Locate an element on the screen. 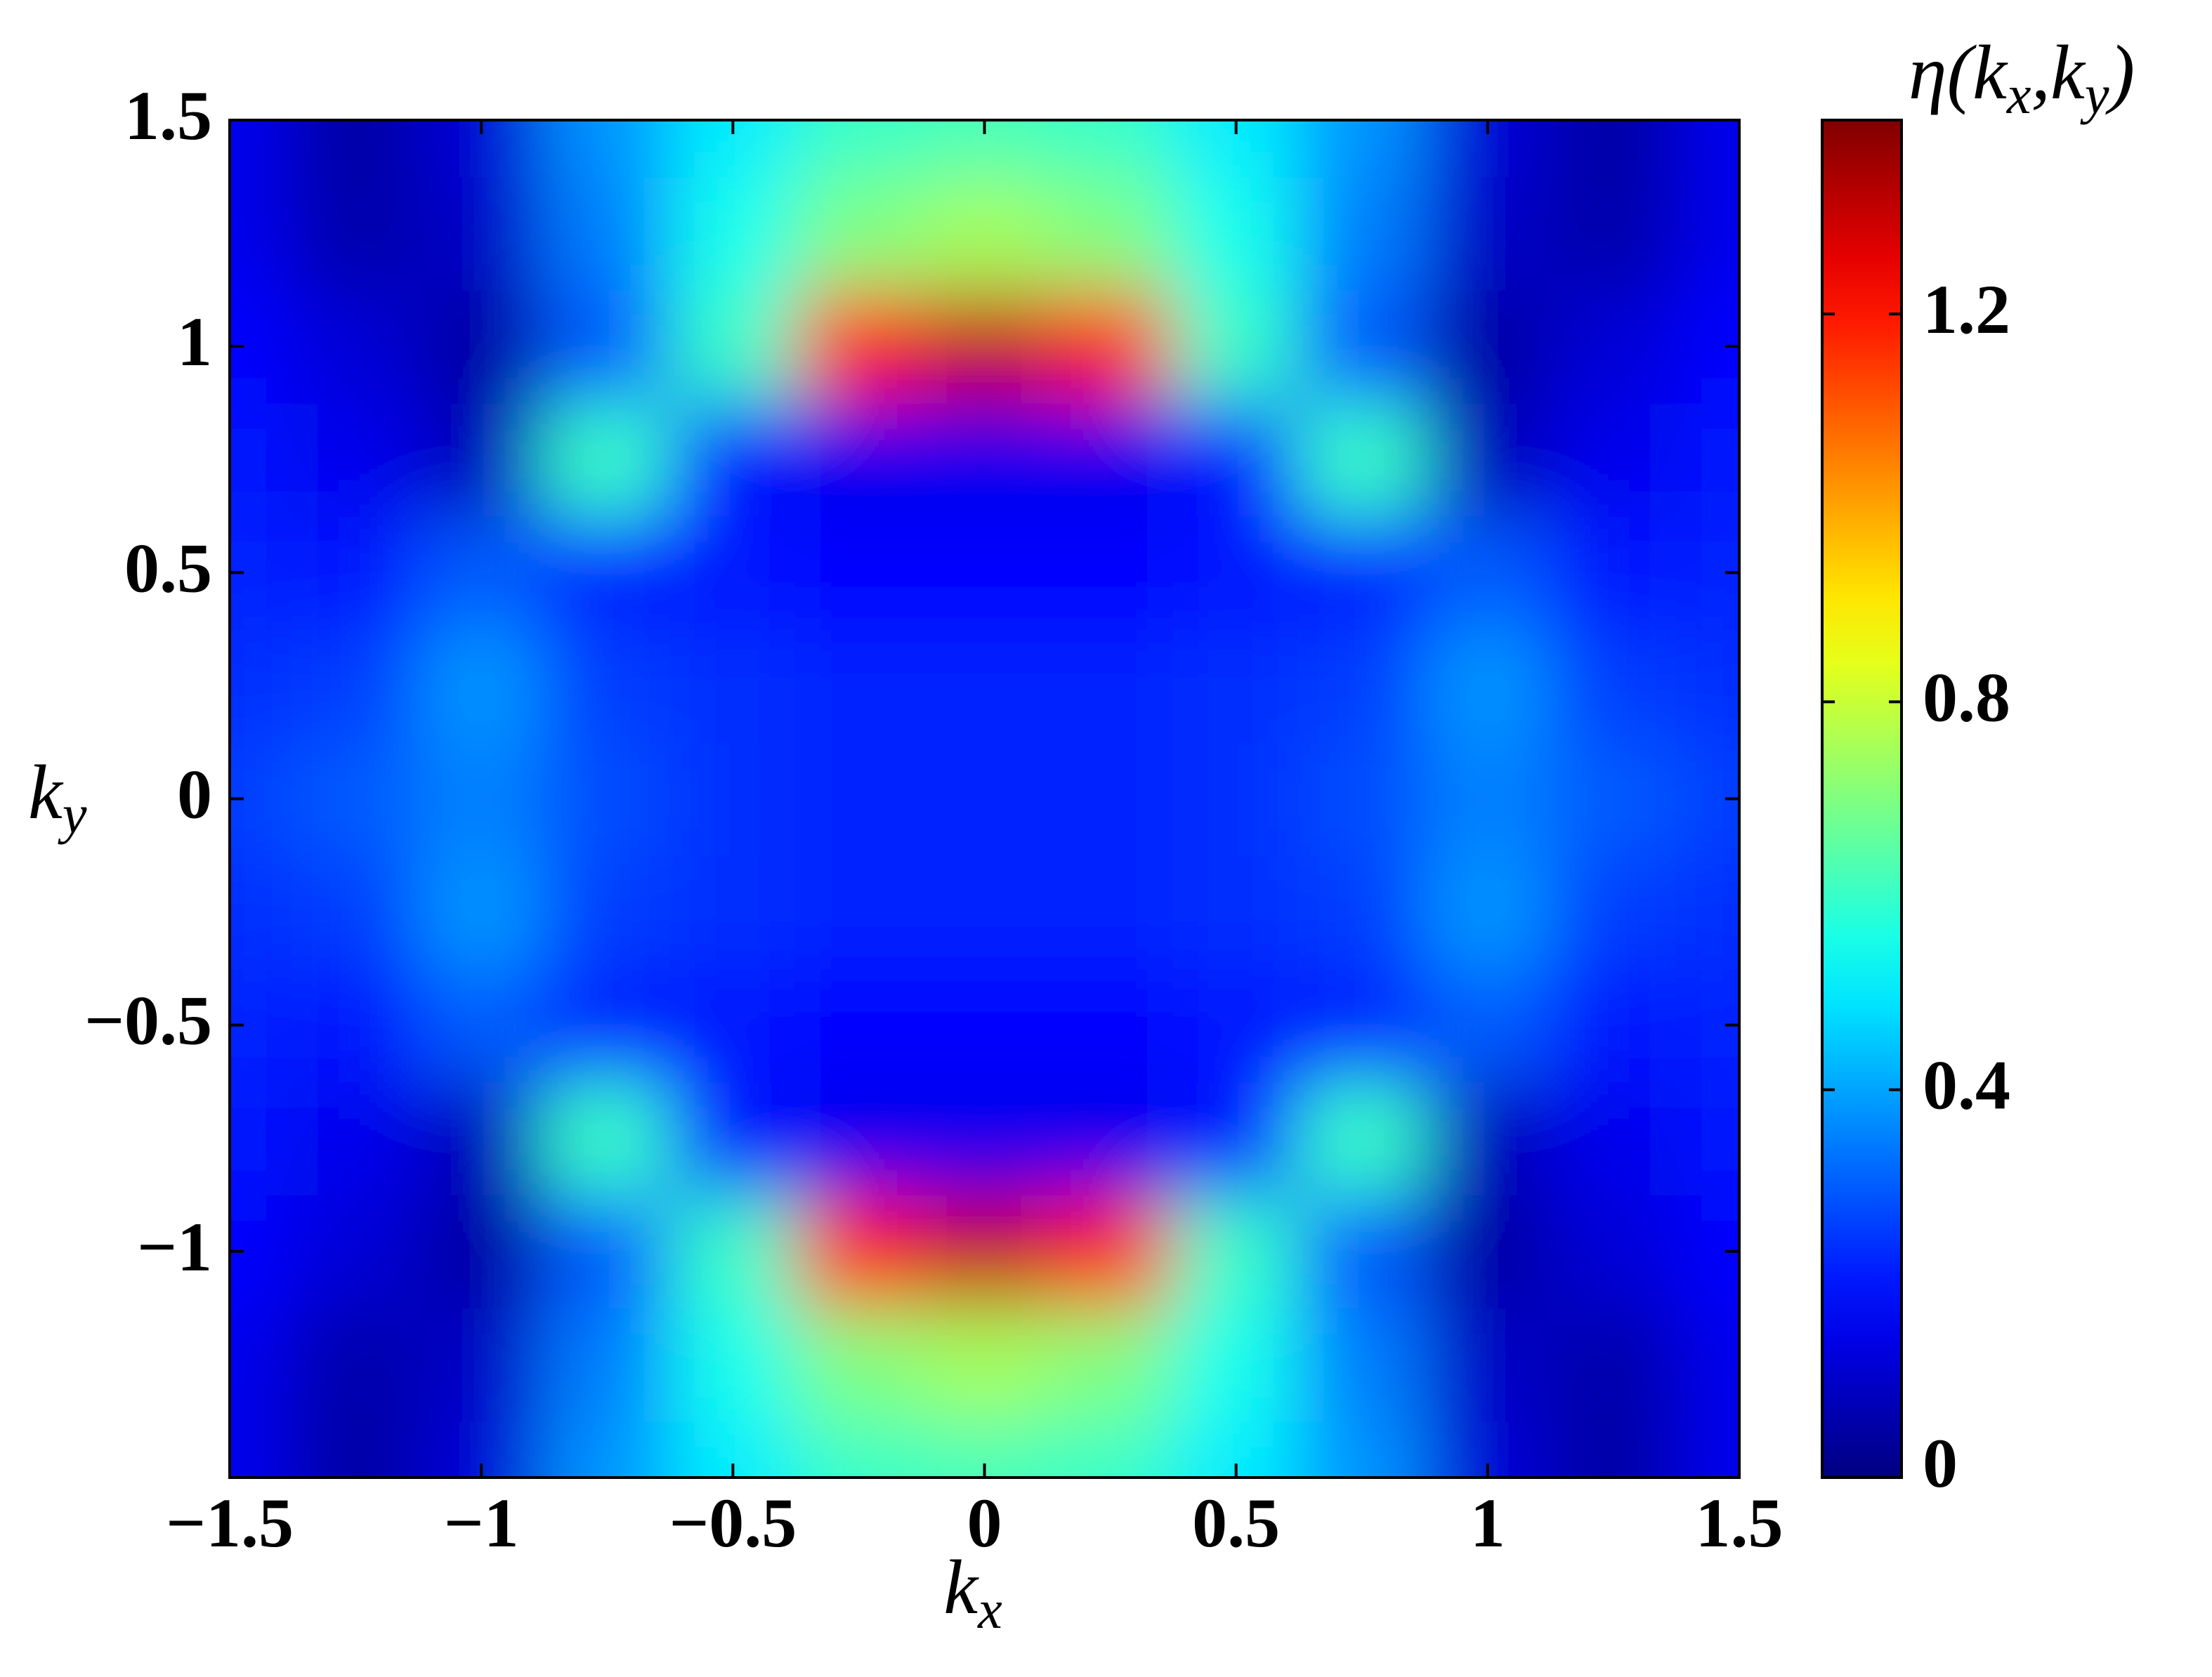 Image resolution: width=2212 pixels, height=1677 pixels. colorbar-tick-label: 0 is located at coordinates (1940, 1463).